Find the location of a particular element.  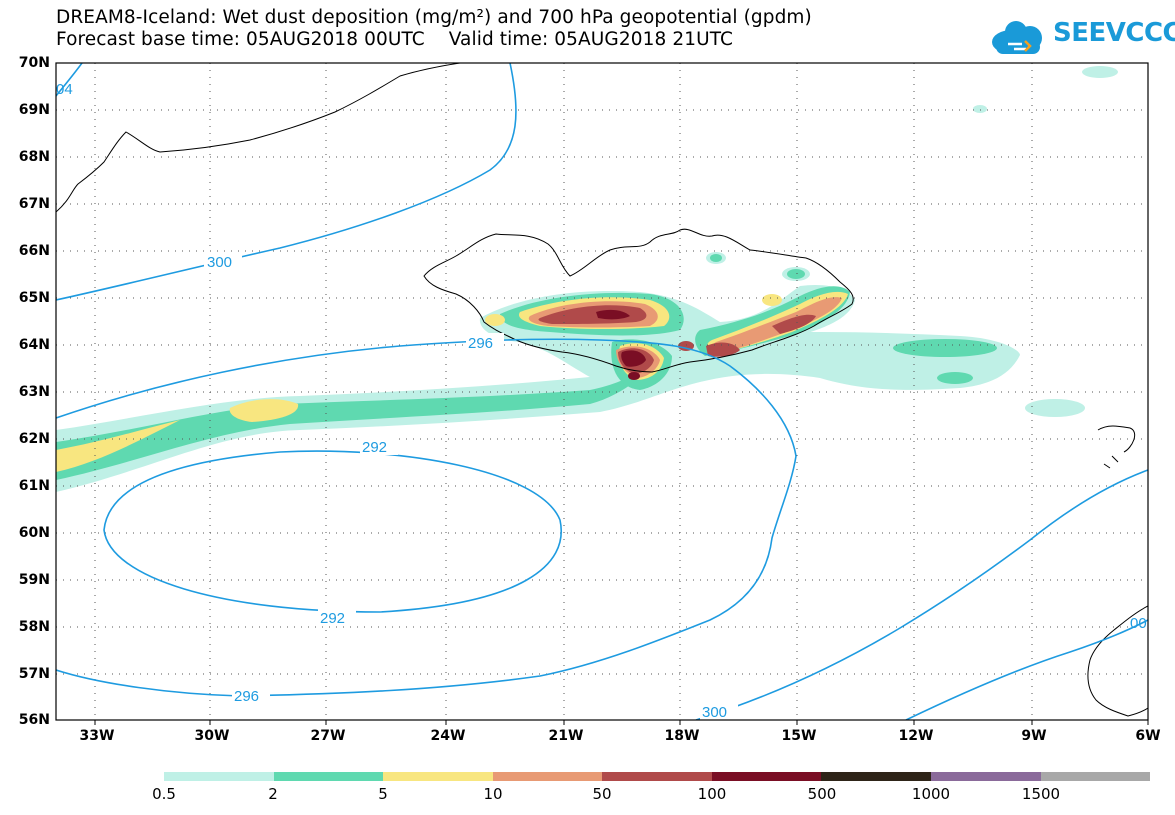

lon-label: 9W is located at coordinates (1034, 736).